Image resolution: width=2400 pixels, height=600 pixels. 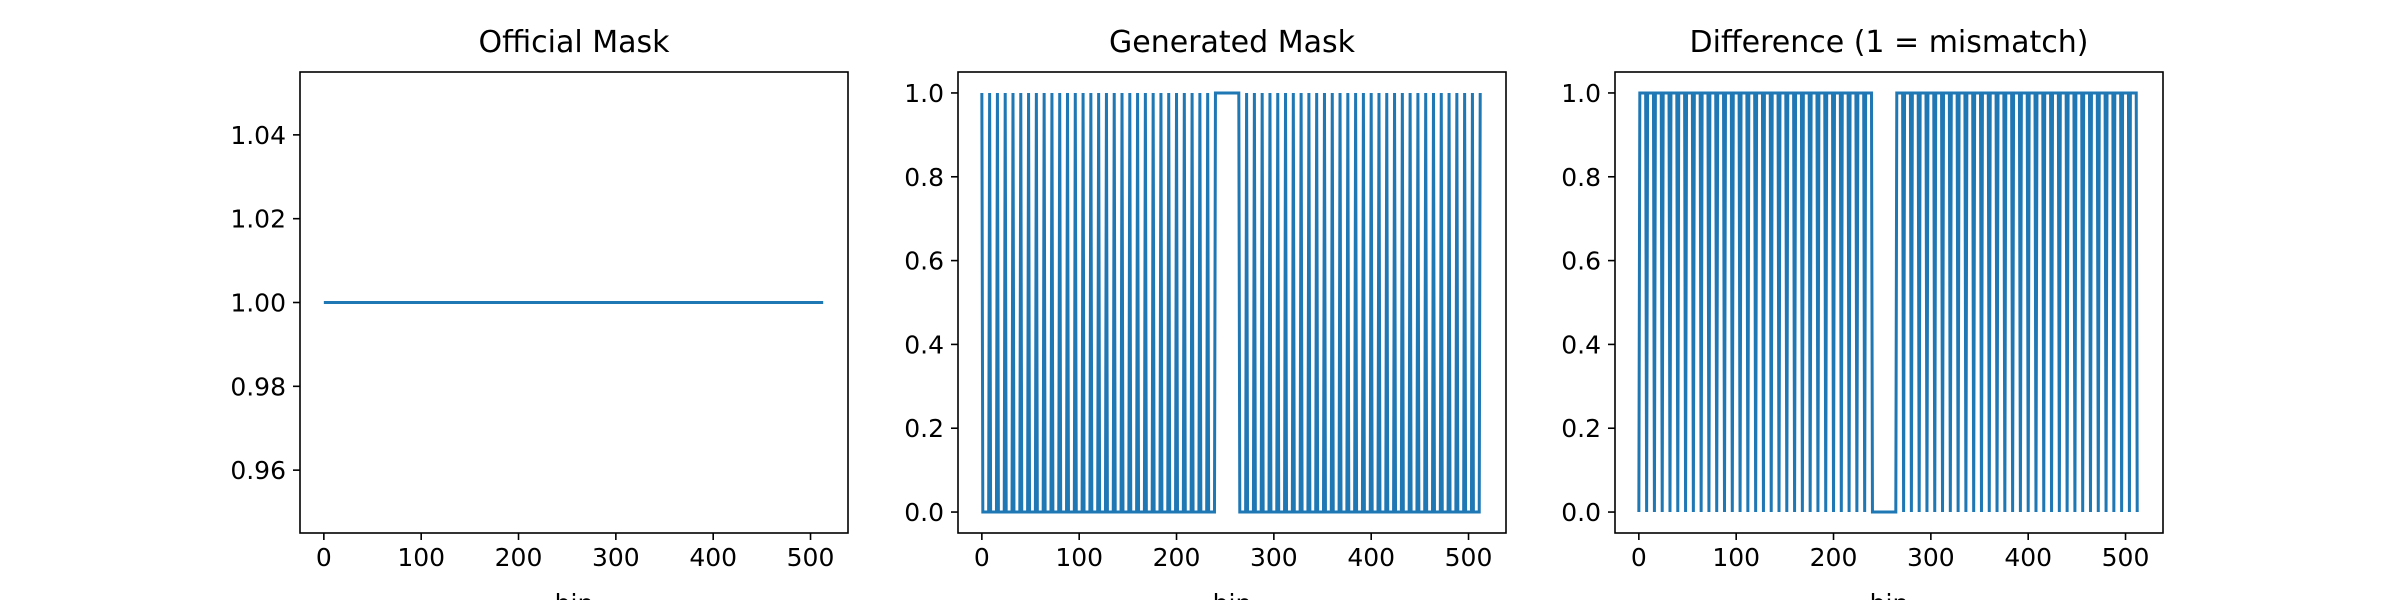 What do you see at coordinates (575, 42) in the screenshot?
I see `chart-title: Official Mask` at bounding box center [575, 42].